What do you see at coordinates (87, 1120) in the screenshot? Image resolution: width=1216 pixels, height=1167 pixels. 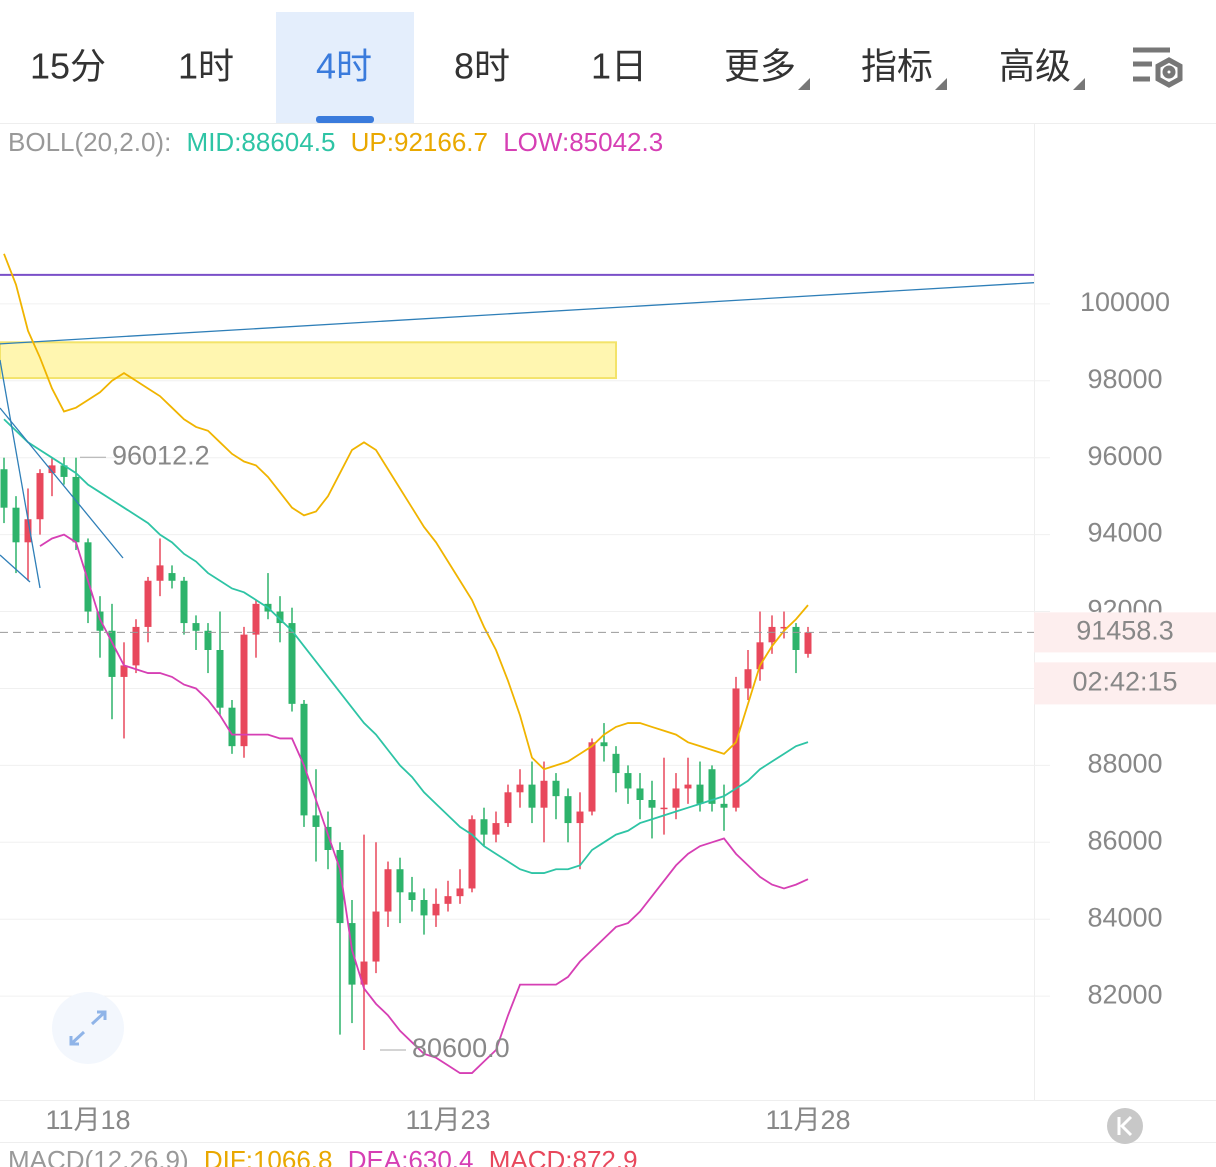 I see `x-tick-label: 11月18` at bounding box center [87, 1120].